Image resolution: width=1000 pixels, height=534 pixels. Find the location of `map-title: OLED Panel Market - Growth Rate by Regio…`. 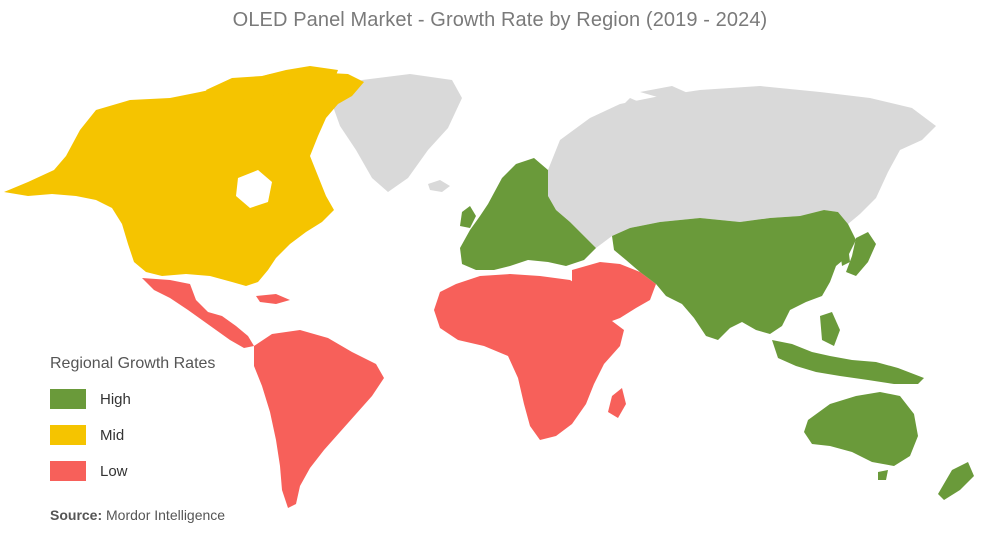

map-title: OLED Panel Market - Growth Rate by Regio… is located at coordinates (500, 20).